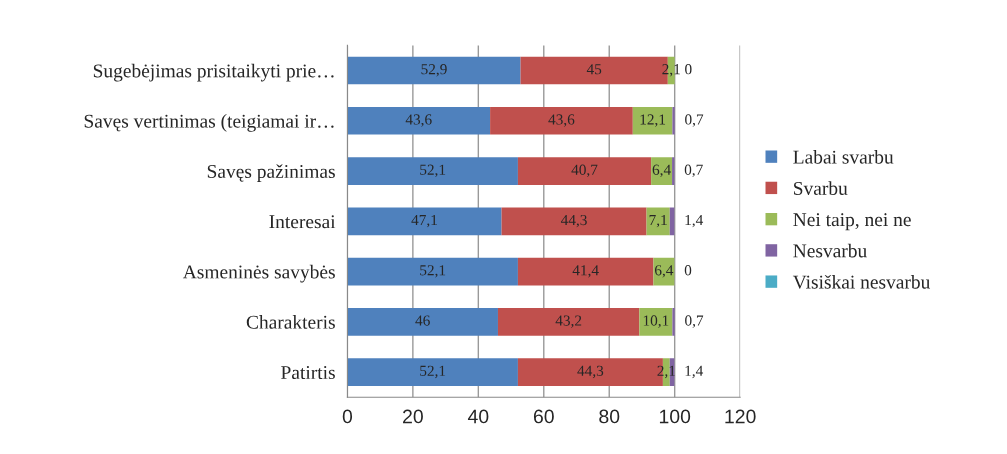 The height and width of the screenshot is (454, 1007). I want to click on data-label: 45, so click(594, 69).